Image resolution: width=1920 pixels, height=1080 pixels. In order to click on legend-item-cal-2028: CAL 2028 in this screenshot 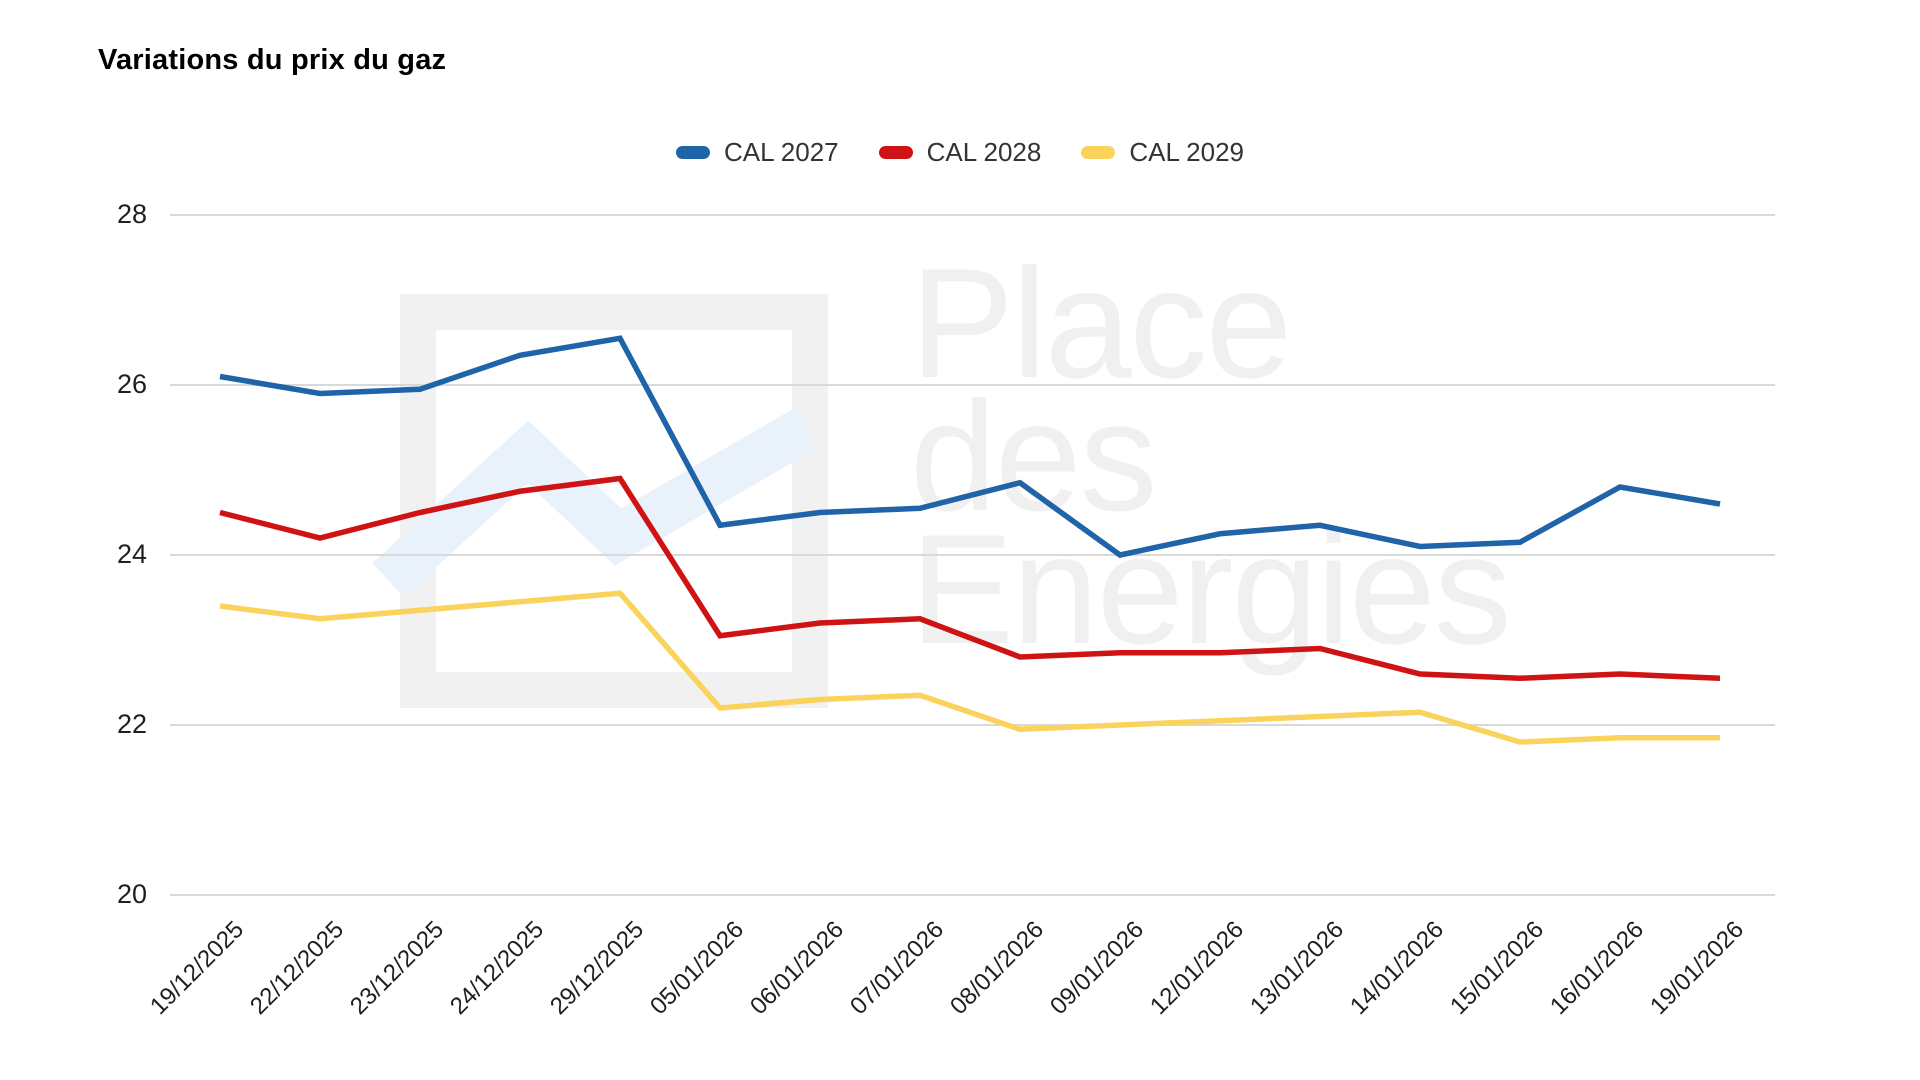, I will do `click(960, 152)`.